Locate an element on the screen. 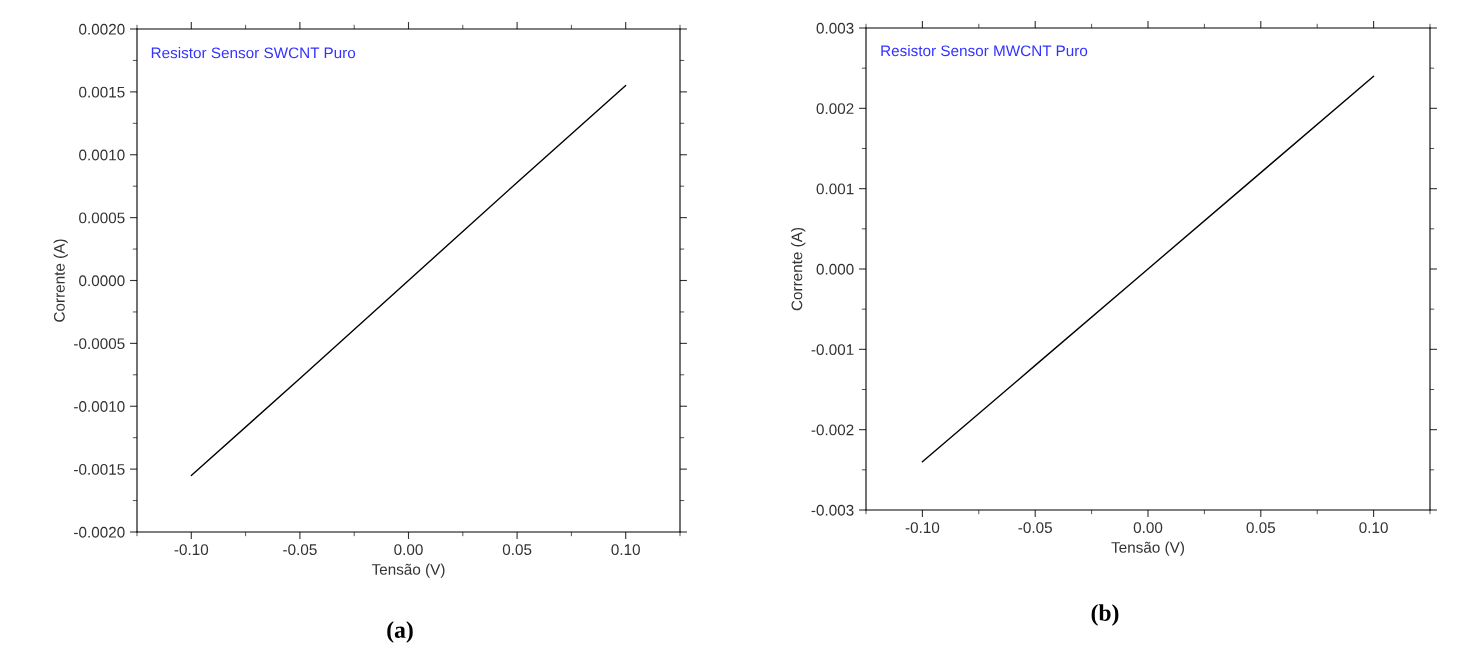 This screenshot has width=1465, height=658. y-tick-label: 0.0020 is located at coordinates (102, 29).